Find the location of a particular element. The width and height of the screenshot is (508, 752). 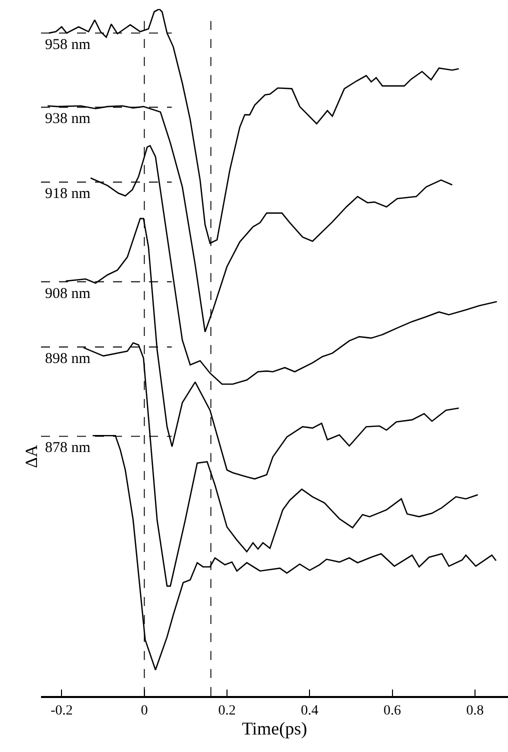

ref-line-label: 938 nm is located at coordinates (68, 119).